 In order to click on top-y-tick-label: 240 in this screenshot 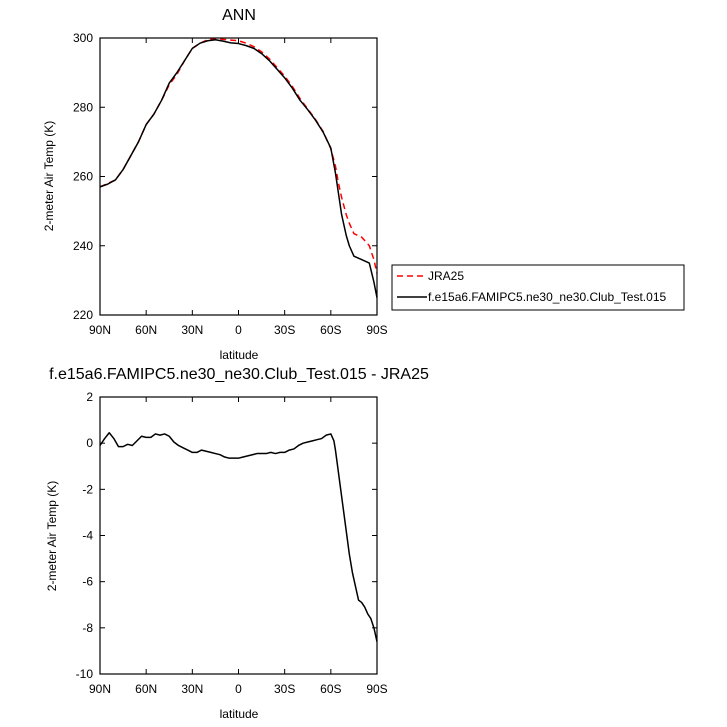, I will do `click(83, 246)`.